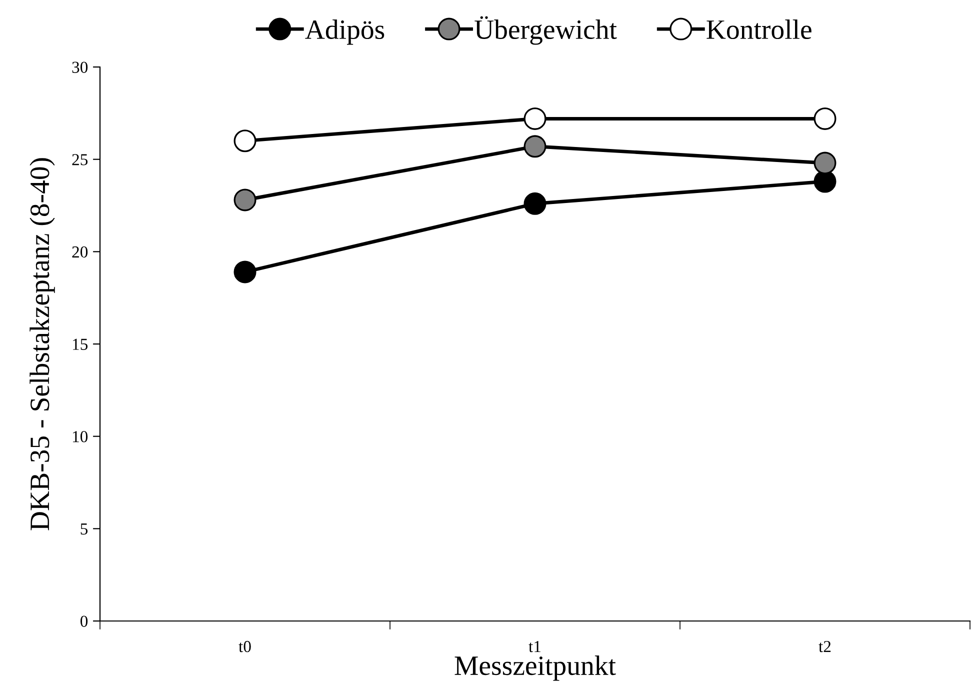 The width and height of the screenshot is (979, 684). What do you see at coordinates (80, 67) in the screenshot?
I see `y-tick-label: 30` at bounding box center [80, 67].